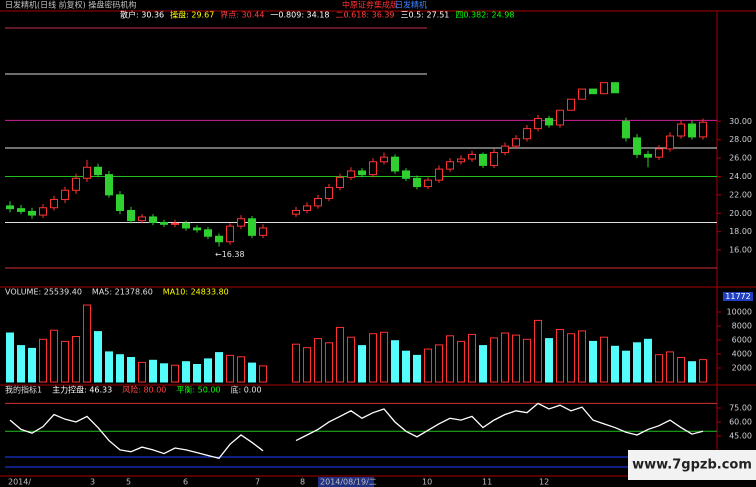 This screenshot has width=756, height=487. I want to click on indicator-label: 底: 0.00, so click(246, 390).